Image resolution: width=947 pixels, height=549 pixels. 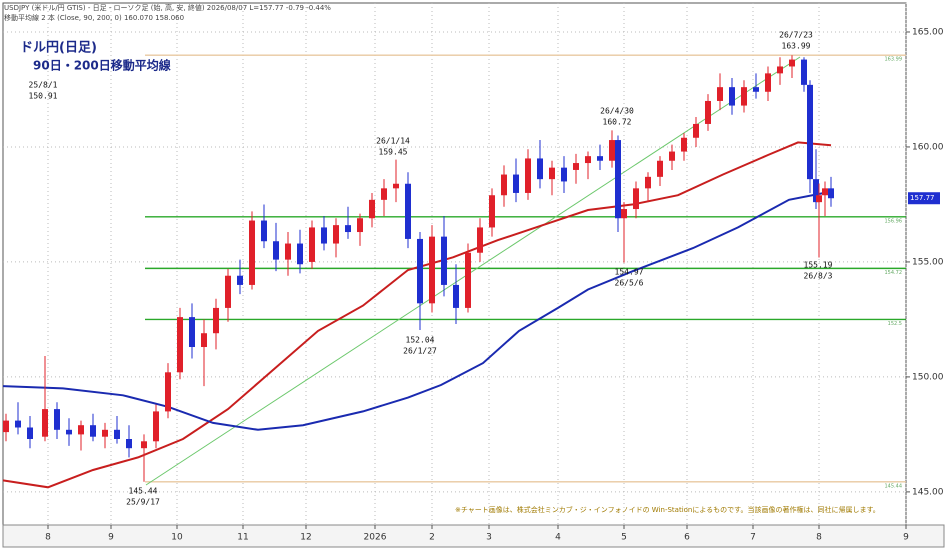 I want to click on x-tick-label: 10, so click(x=177, y=538).